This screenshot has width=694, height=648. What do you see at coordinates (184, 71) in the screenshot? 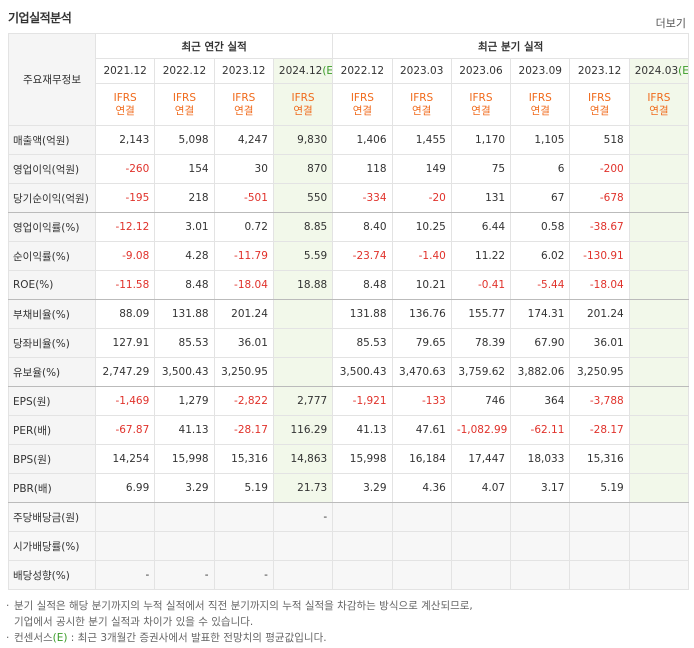
I see `period-text: 2022.12` at bounding box center [184, 71].